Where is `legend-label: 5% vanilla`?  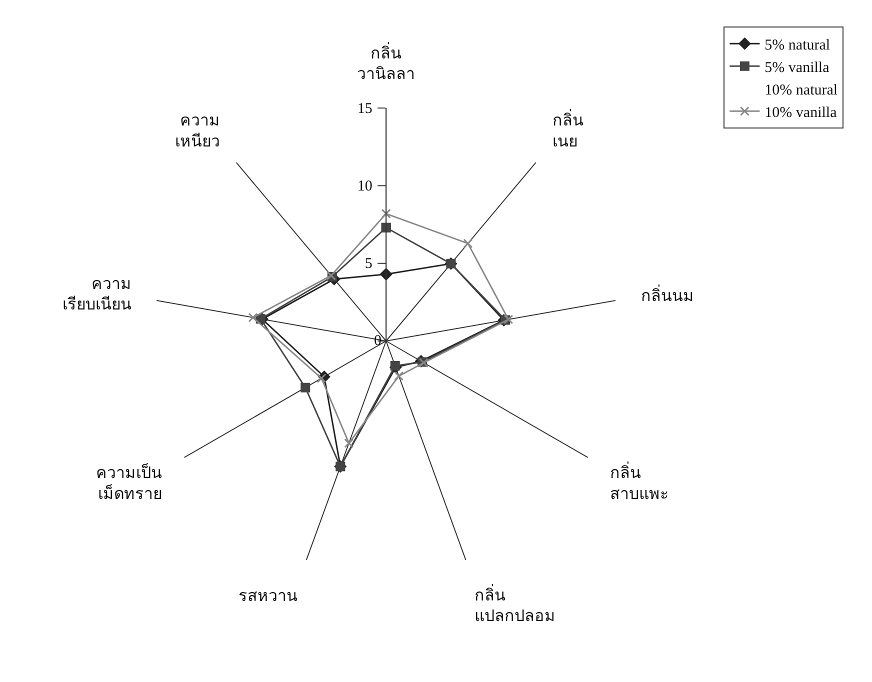
legend-label: 5% vanilla is located at coordinates (797, 68).